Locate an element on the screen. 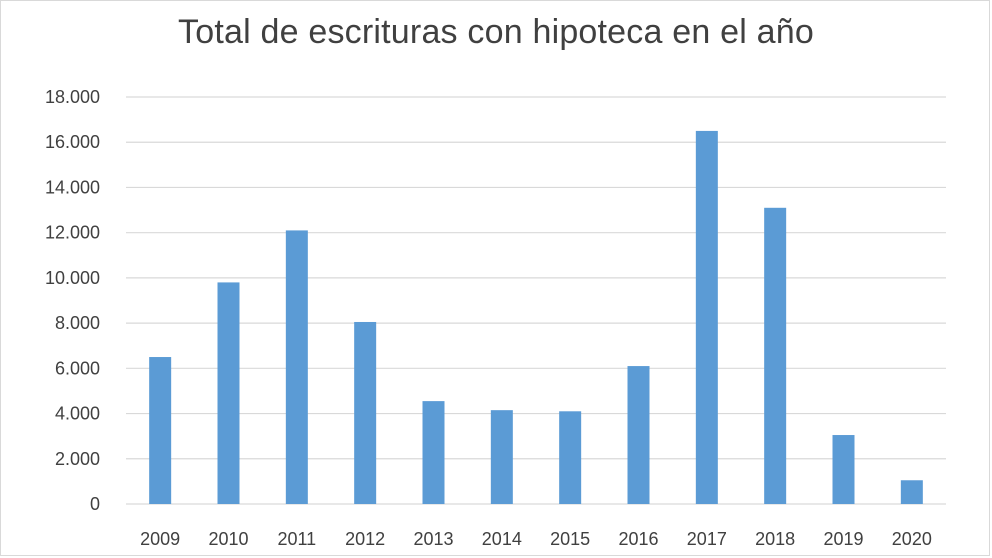 This screenshot has width=992, height=558. x-tick-label: 2014 is located at coordinates (502, 539).